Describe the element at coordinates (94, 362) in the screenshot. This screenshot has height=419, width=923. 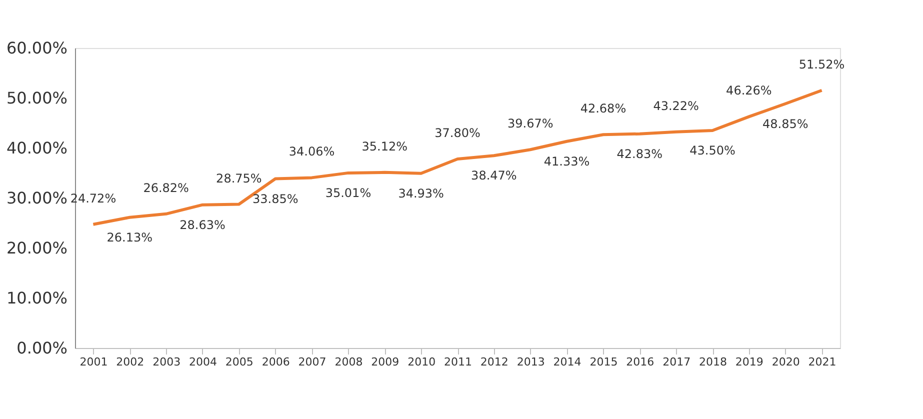
I see `x-tick-label: 2001` at that location.